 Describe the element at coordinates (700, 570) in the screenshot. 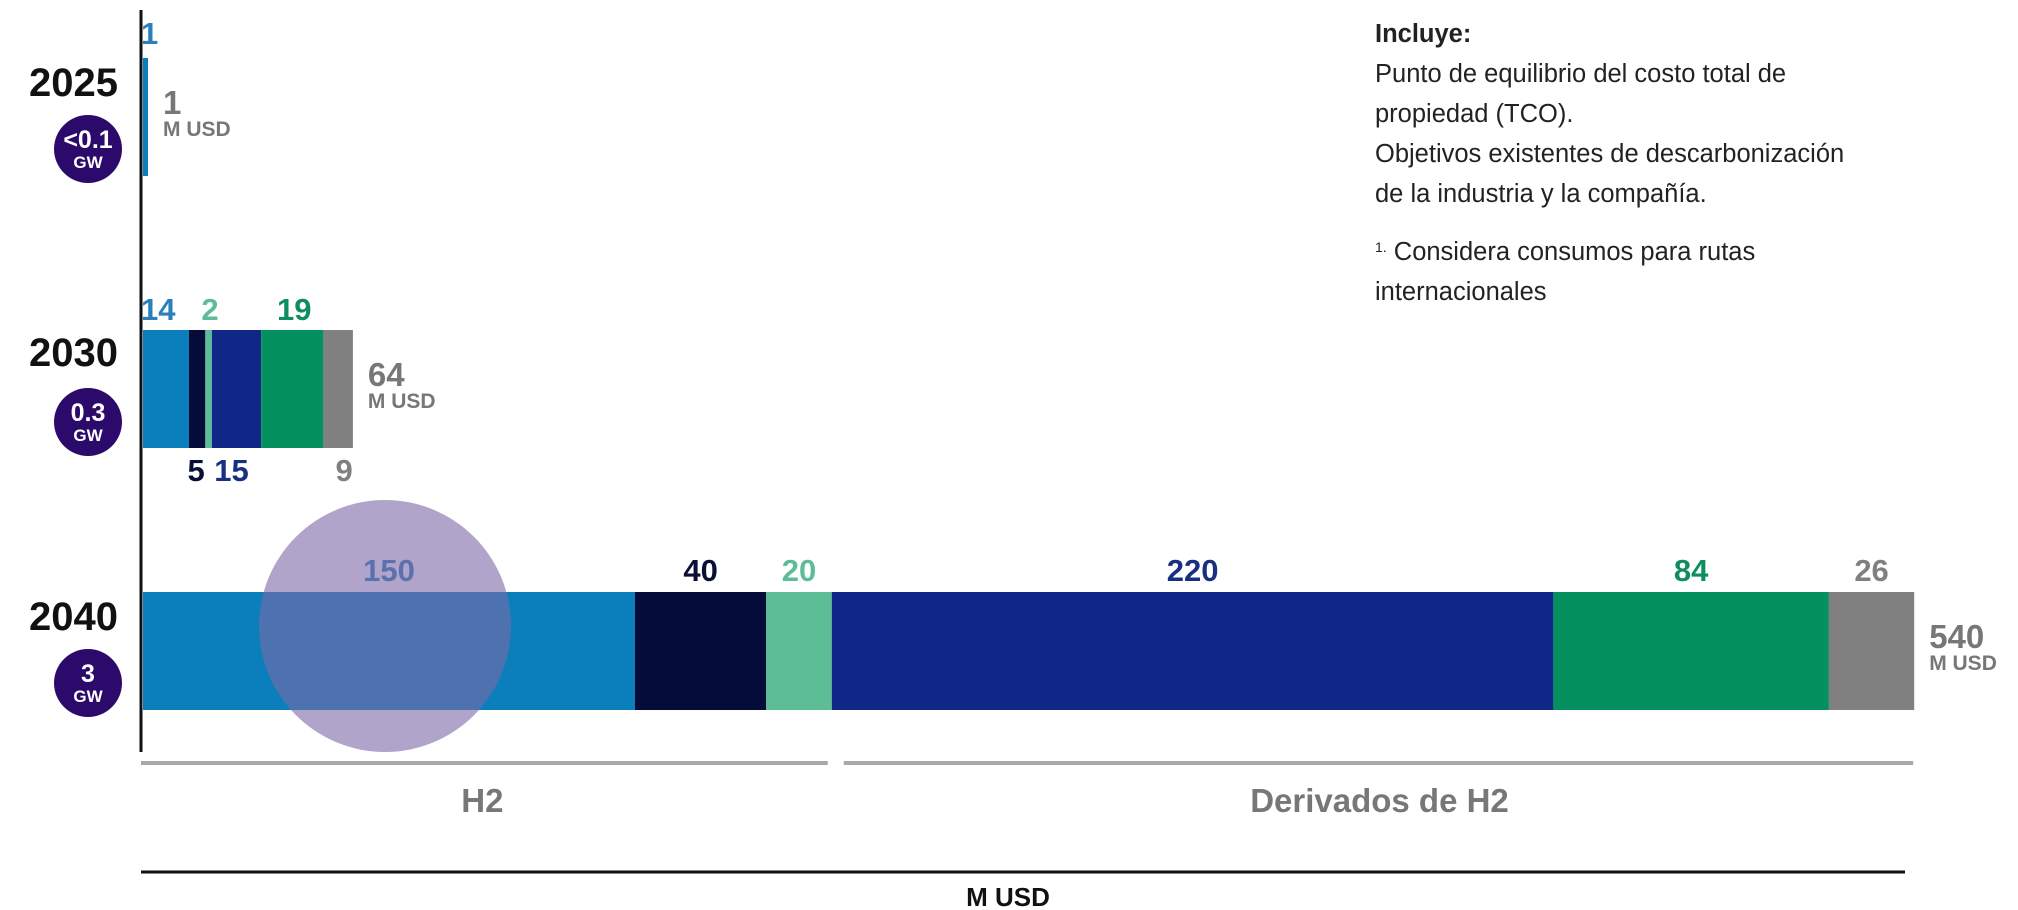

I see `data-label: 40` at that location.